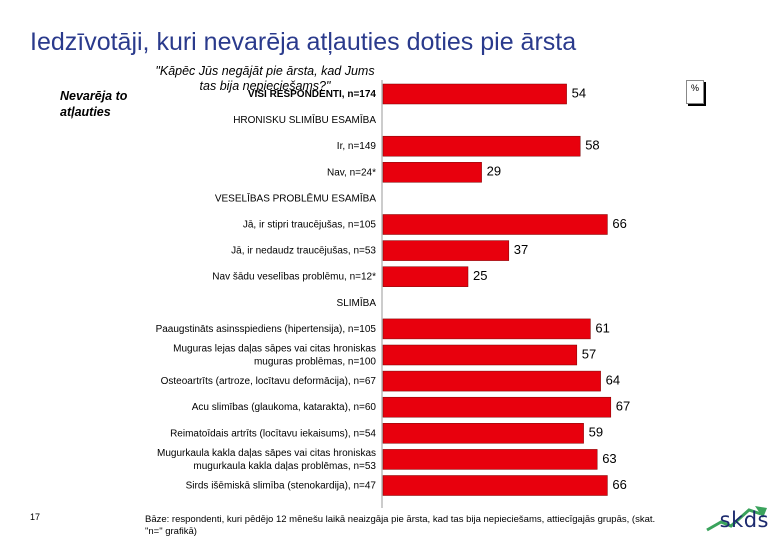  I want to click on logo-mark-icon, so click(736, 519).